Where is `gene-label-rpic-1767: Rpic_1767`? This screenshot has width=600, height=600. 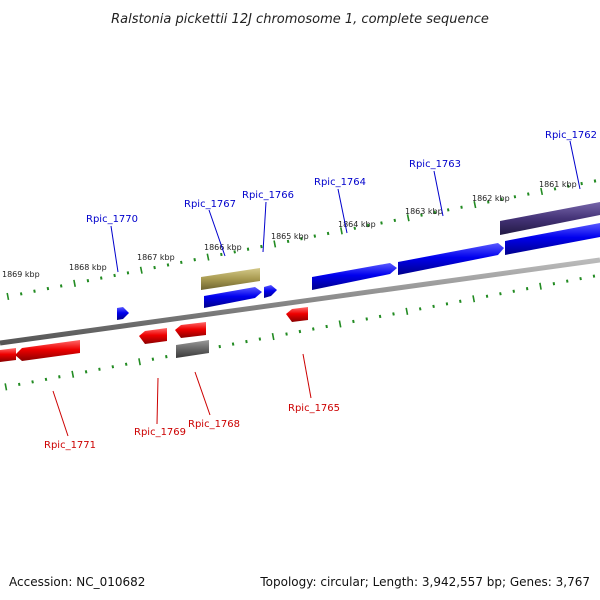 gene-label-rpic-1767: Rpic_1767 is located at coordinates (210, 204).